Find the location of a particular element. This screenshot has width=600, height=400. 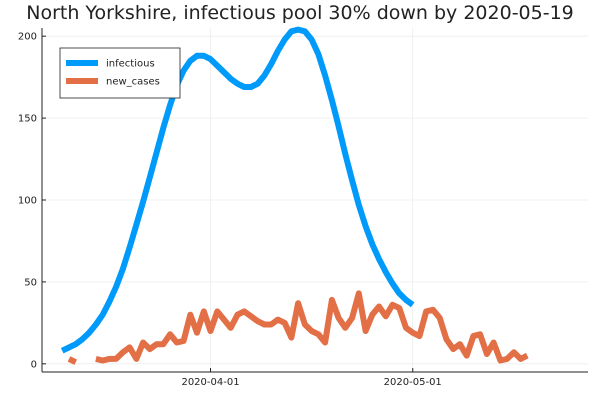

legend-box is located at coordinates (120, 73).